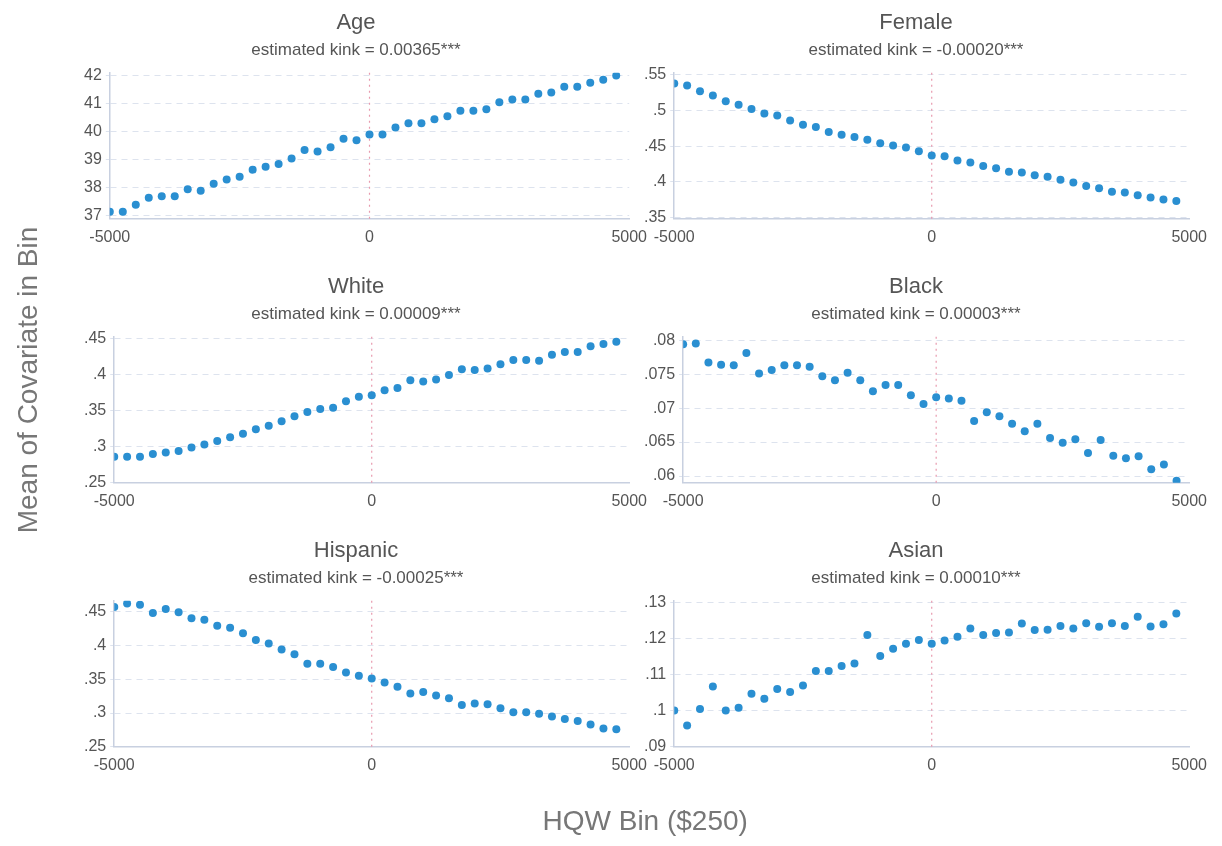 The width and height of the screenshot is (1222, 846). I want to click on chart-title: White, so click(356, 286).